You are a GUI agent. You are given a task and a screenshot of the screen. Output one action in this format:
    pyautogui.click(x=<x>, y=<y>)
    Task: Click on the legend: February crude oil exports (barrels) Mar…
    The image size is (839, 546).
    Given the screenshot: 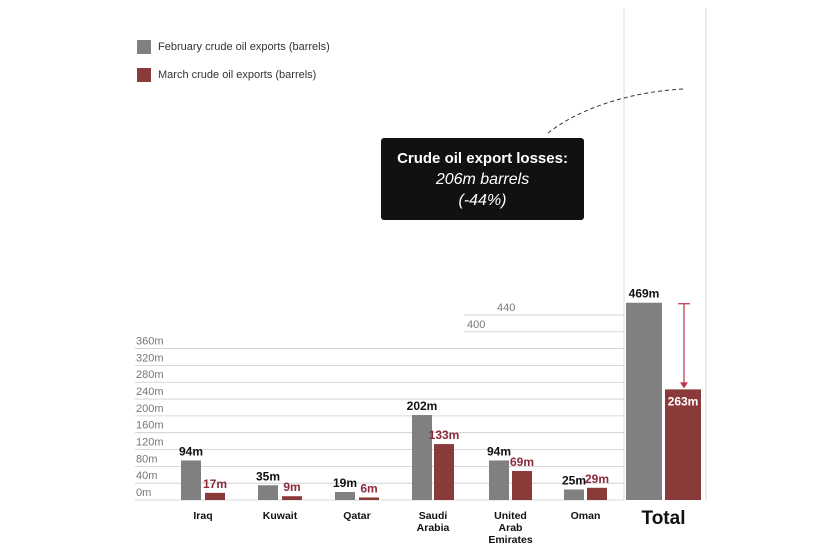 What is the action you would take?
    pyautogui.click(x=233, y=68)
    